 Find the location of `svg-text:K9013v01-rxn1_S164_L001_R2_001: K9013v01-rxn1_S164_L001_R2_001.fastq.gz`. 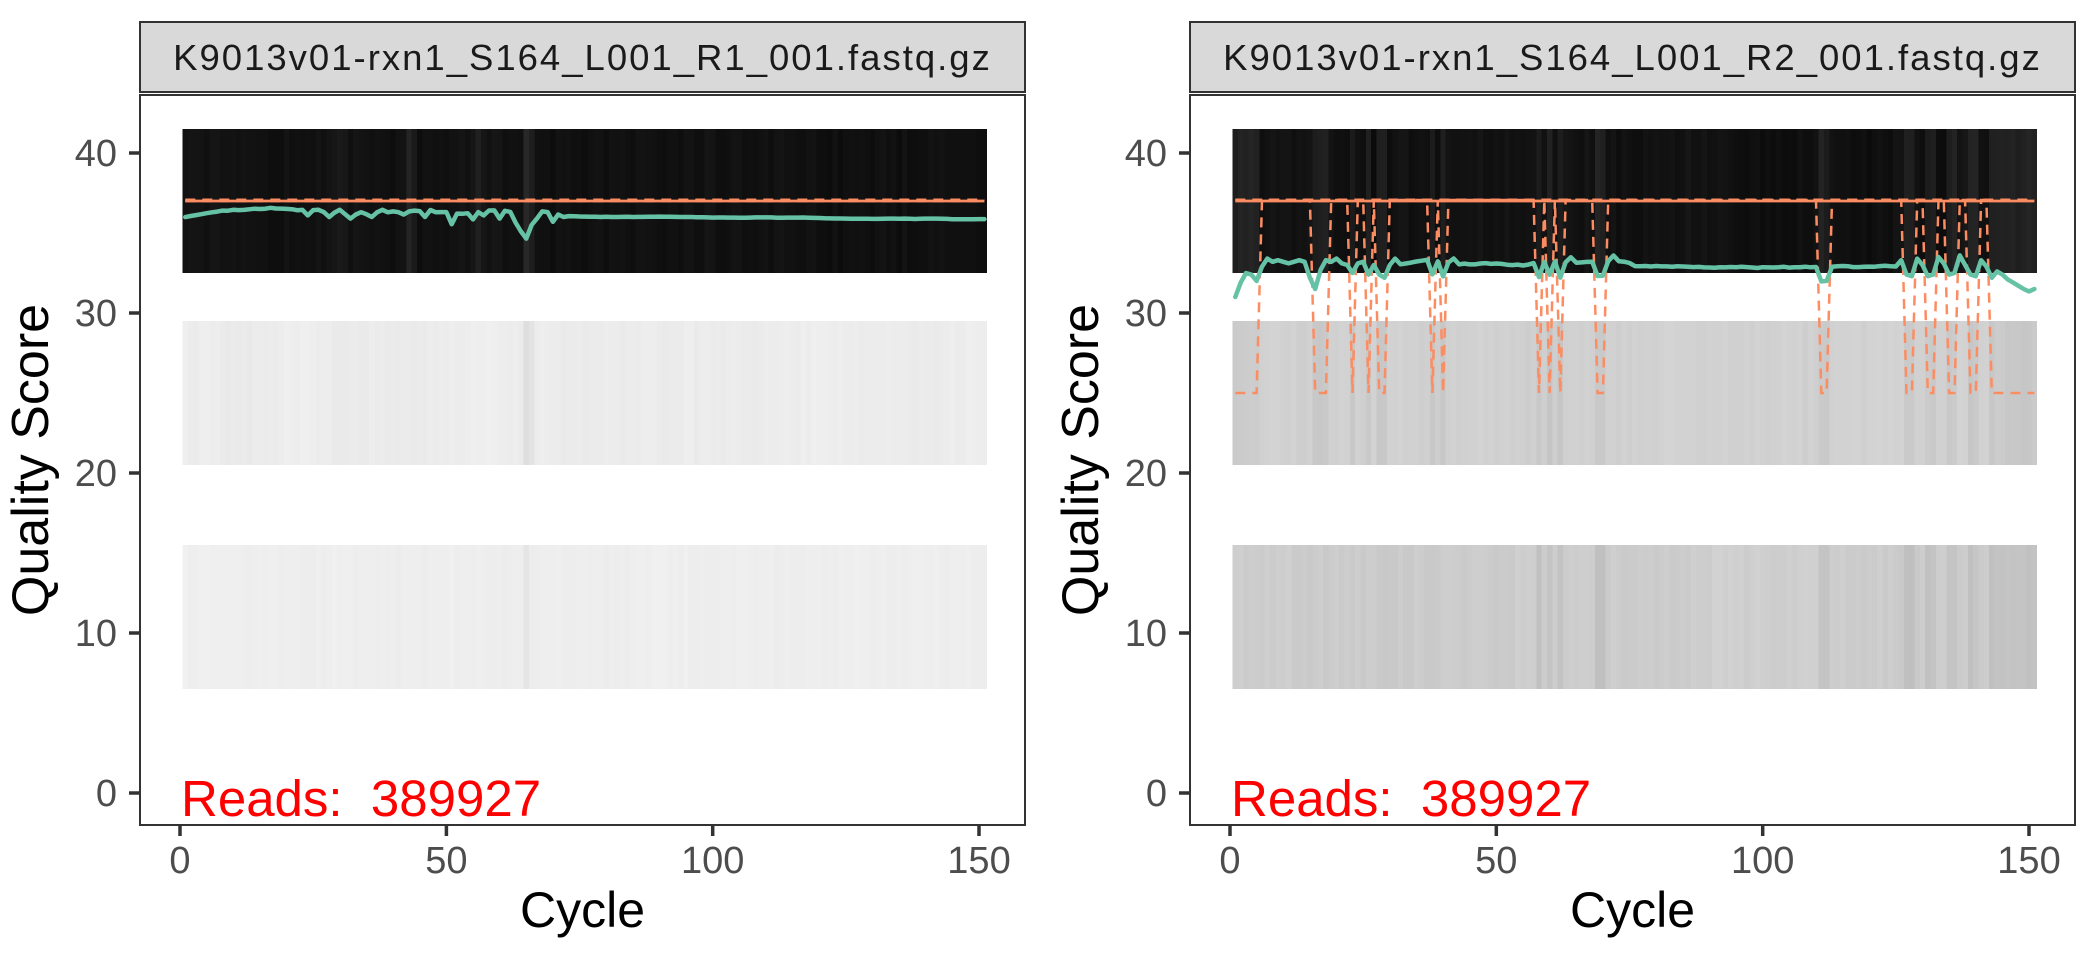

svg-text:K9013v01-rxn1_S164_L001_R2_001: K9013v01-rxn1_S164_L001_R2_001.fastq.gz is located at coordinates (1632, 57).